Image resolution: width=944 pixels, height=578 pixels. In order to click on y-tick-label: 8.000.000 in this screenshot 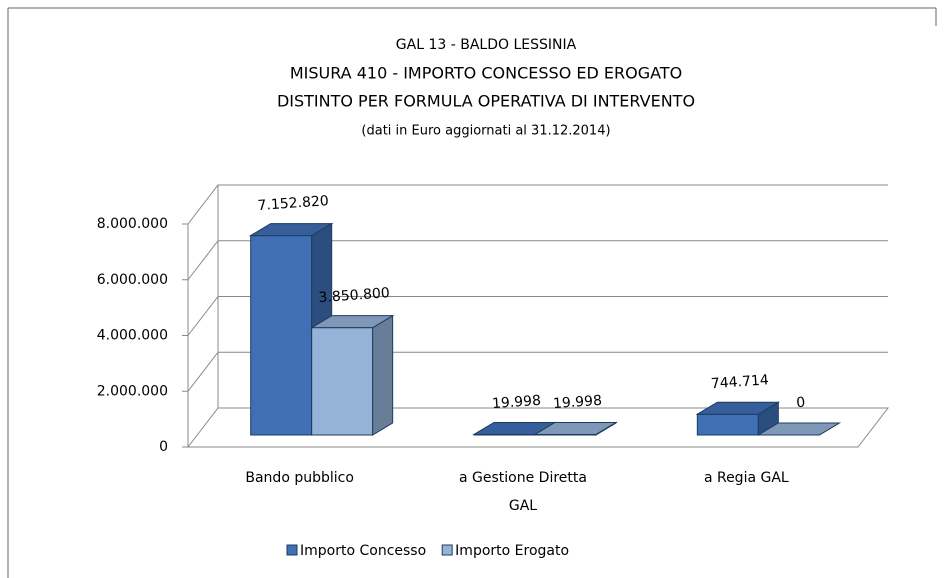, I will do `click(132, 224)`.